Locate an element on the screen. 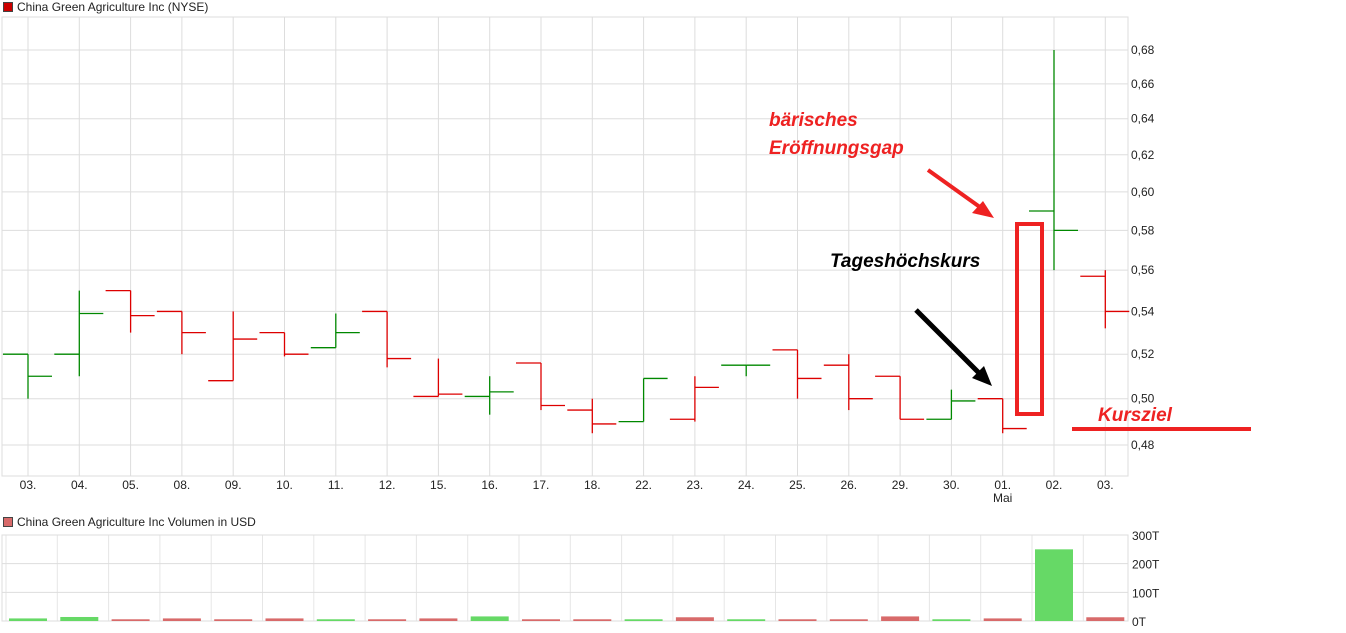  price-legend: China Green Agriculture Inc (NYSE) is located at coordinates (105, 7).